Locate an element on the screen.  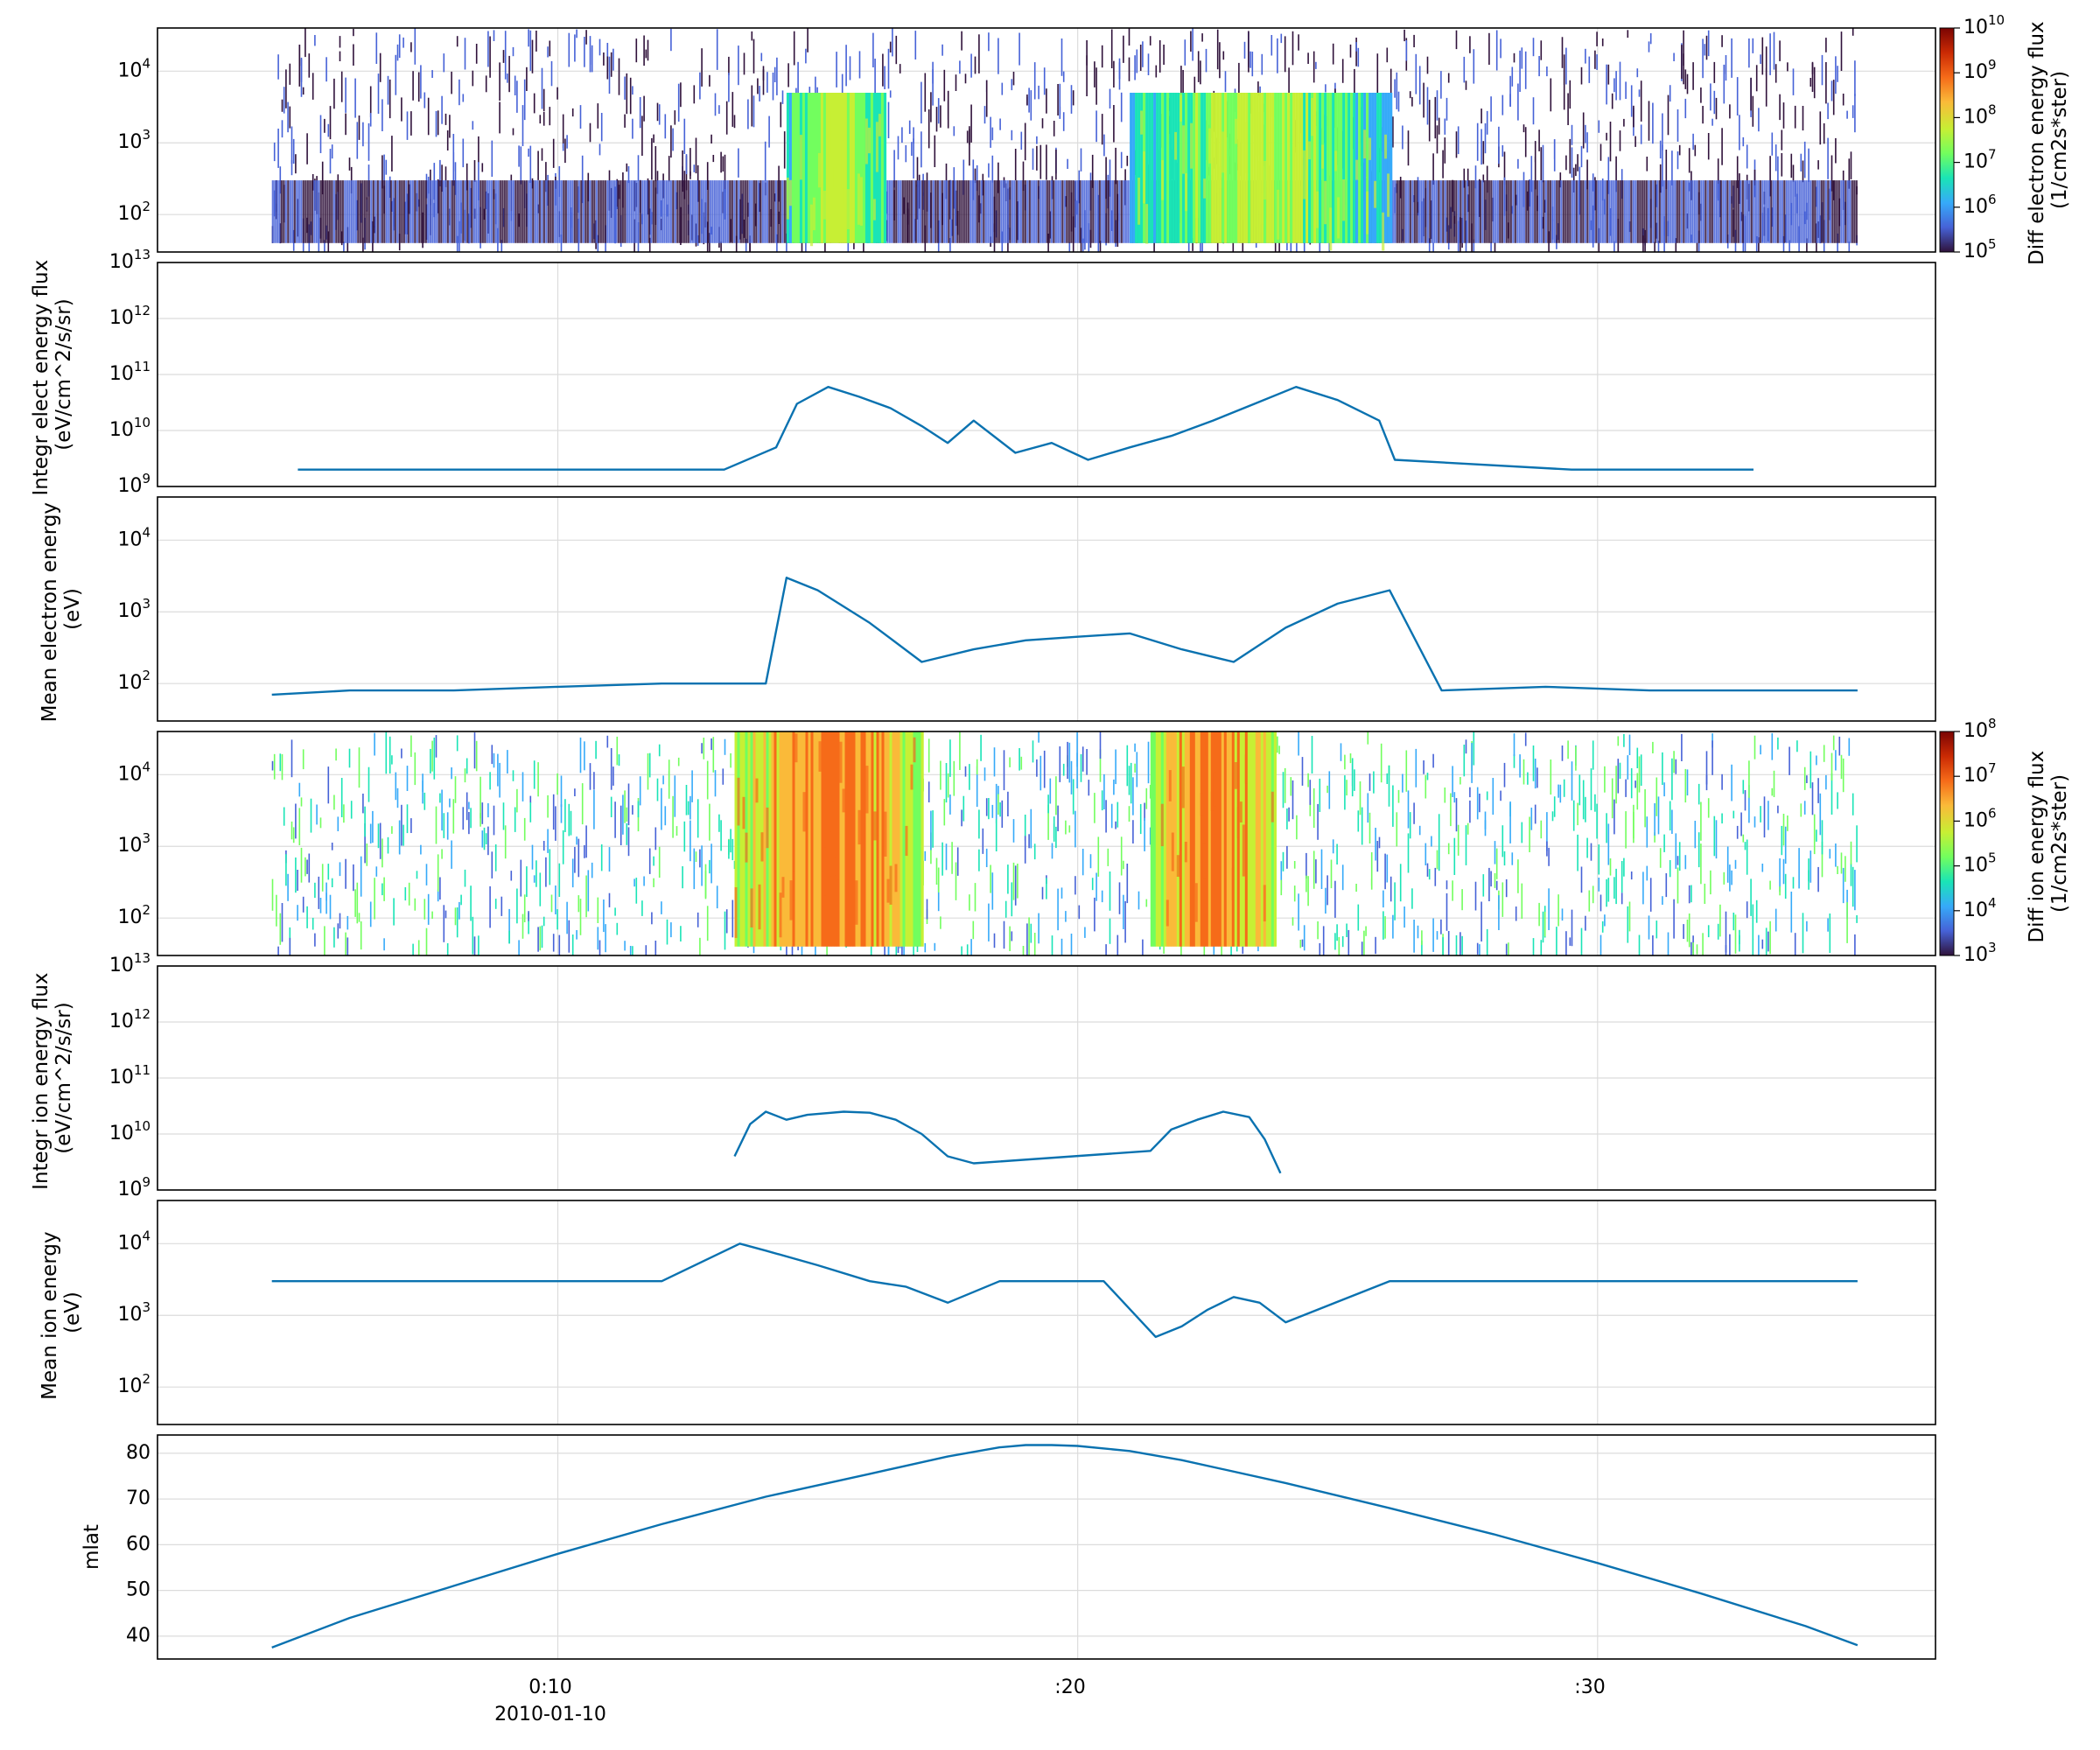
y-axis-label: Mean ion energy (eV) is located at coordinates (61, 1312).